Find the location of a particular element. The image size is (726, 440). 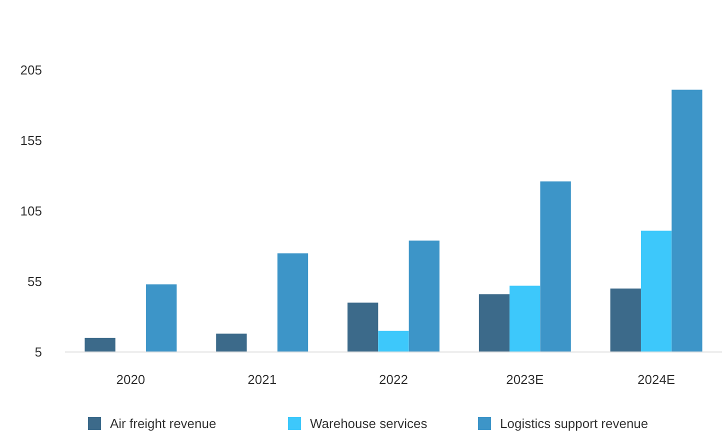

y-tick-label: 155 is located at coordinates (31, 140).